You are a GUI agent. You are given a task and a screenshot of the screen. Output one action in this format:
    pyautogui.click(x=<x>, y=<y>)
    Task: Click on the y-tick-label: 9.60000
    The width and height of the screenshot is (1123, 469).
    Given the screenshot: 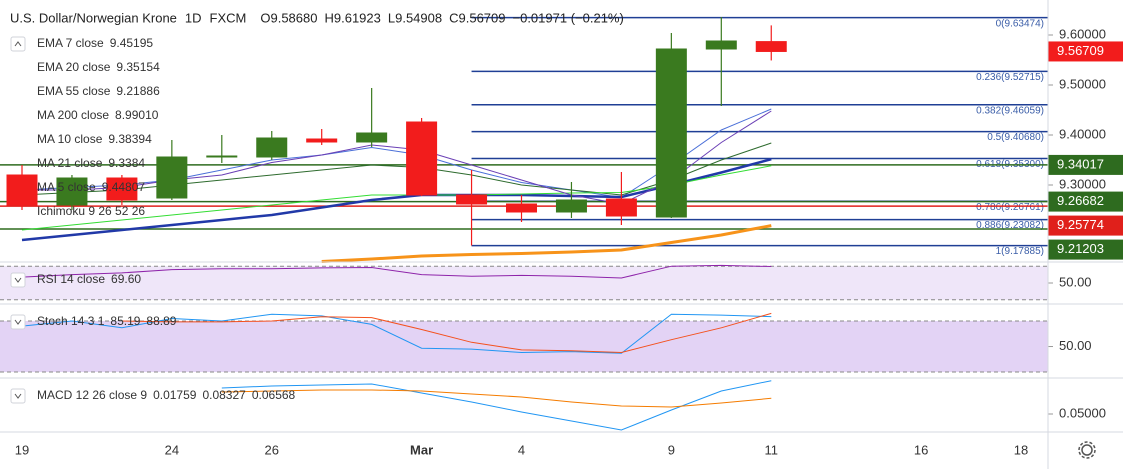 What is the action you would take?
    pyautogui.click(x=1082, y=33)
    